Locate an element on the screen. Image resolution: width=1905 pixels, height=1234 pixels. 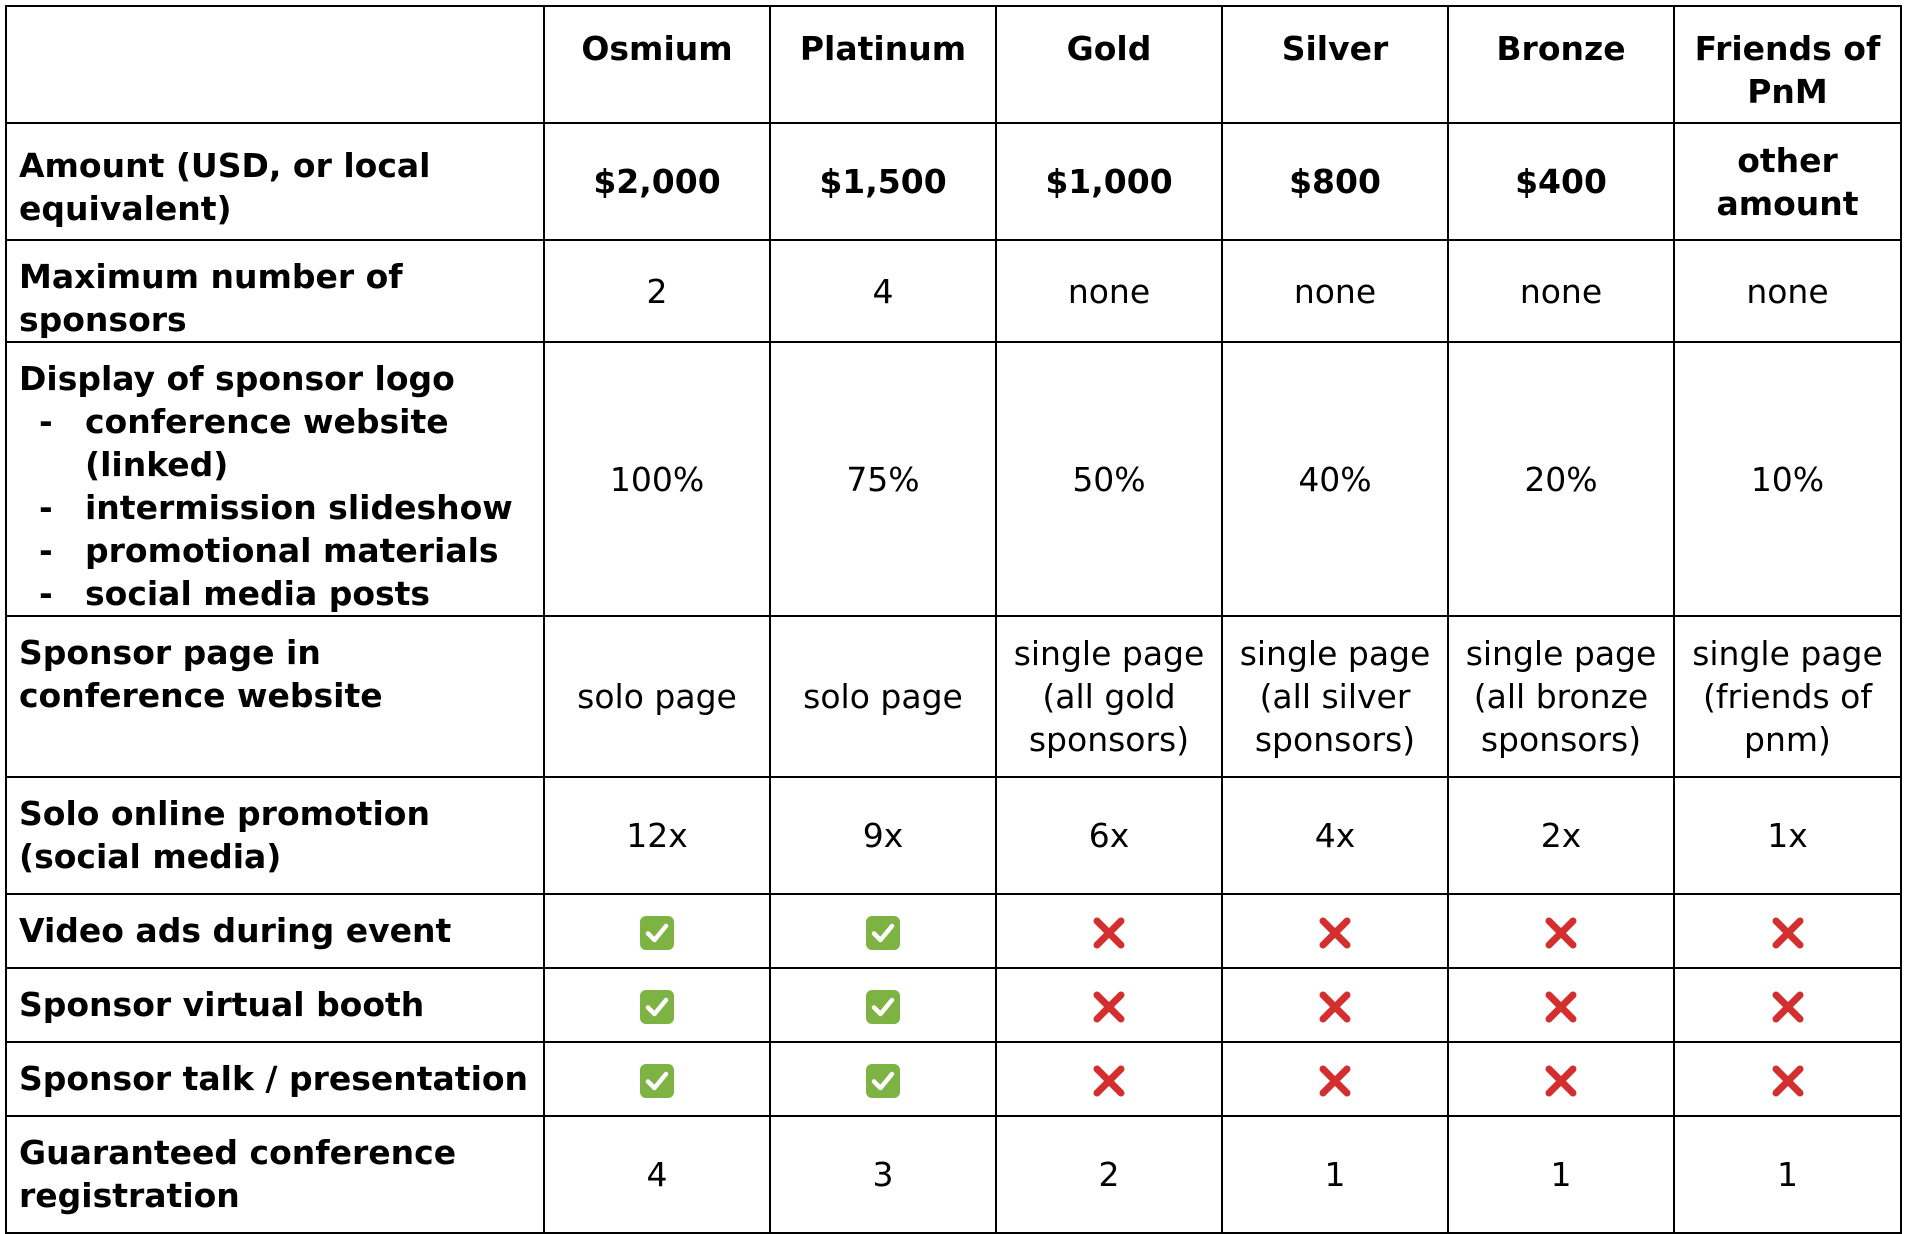
logo-display-value: 40% is located at coordinates (1335, 479).